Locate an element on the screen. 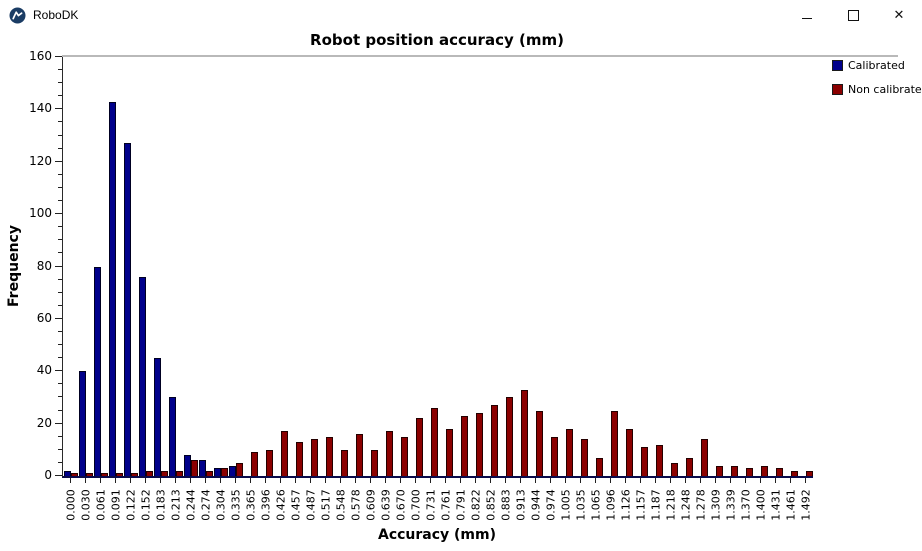 The image size is (922, 551). x-tick-label: 1.157 is located at coordinates (640, 505).